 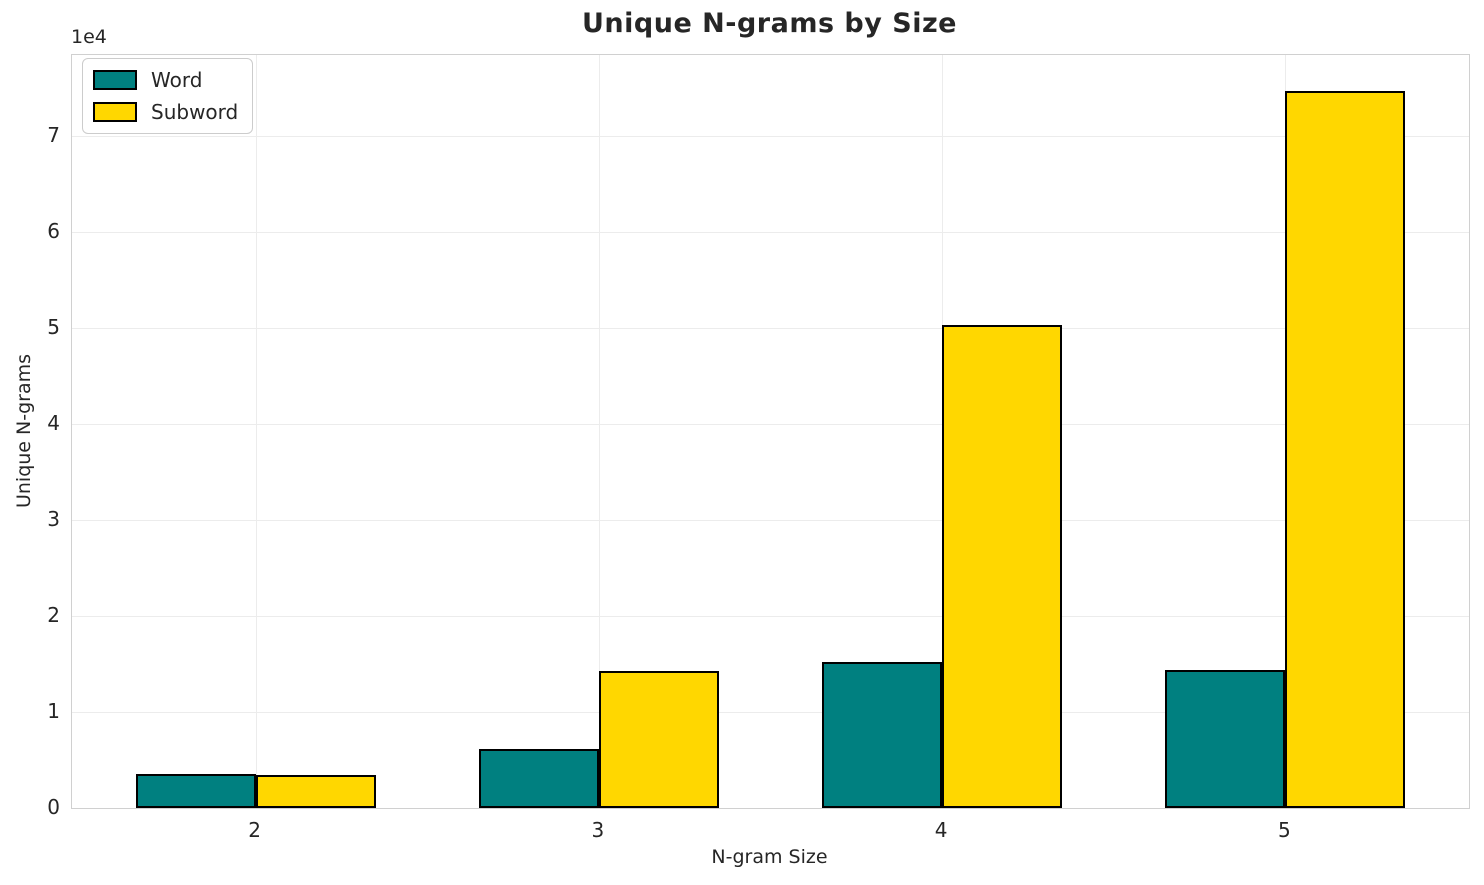 I want to click on x-tick-label: 4, so click(x=941, y=830).